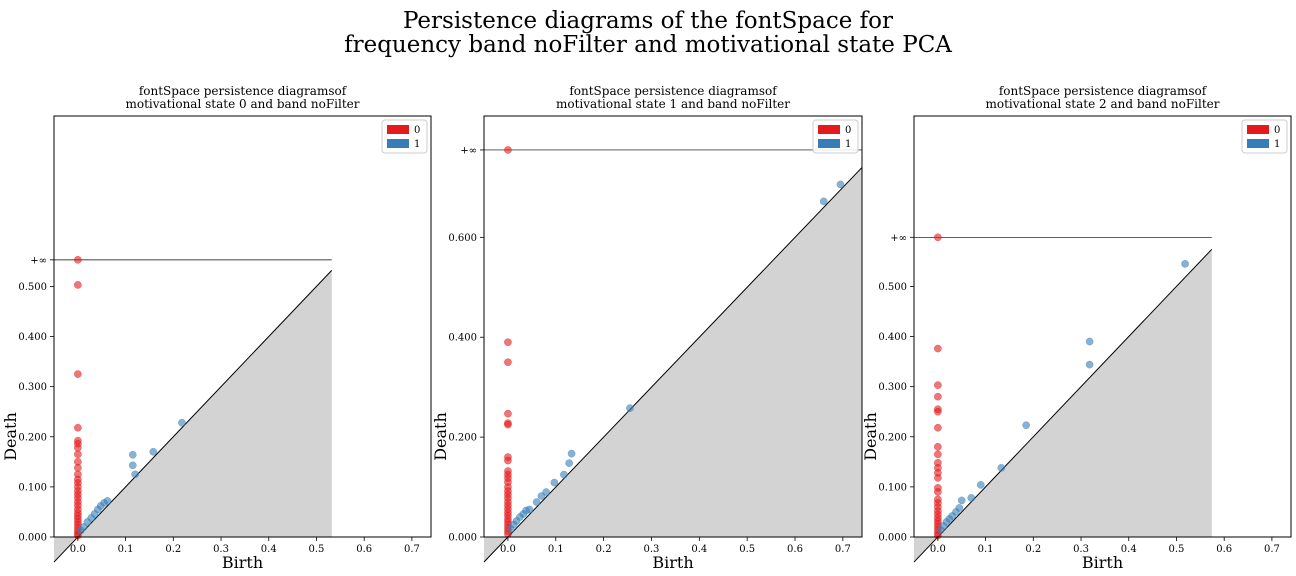 This screenshot has width=1296, height=576. What do you see at coordinates (1103, 104) in the screenshot?
I see `panel-title-line-2: motivational state 2 and band noFilter` at bounding box center [1103, 104].